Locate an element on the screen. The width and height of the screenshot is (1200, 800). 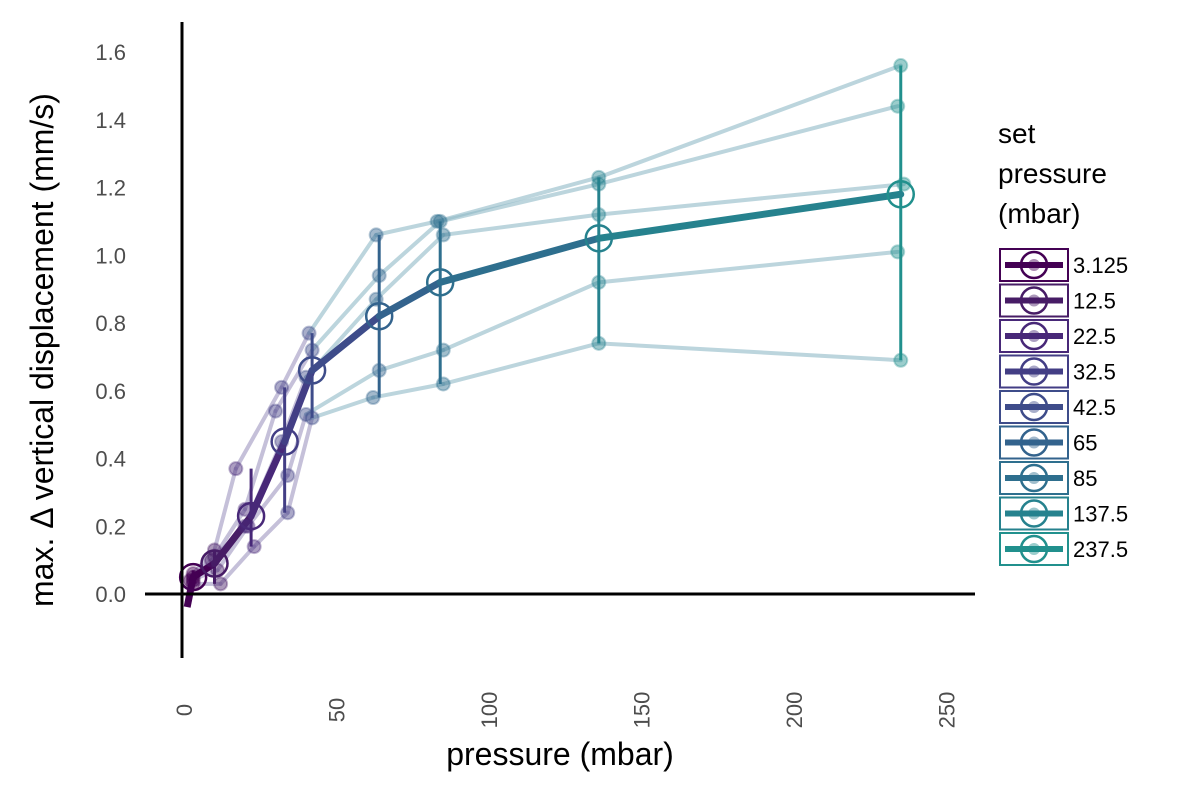
legend-entry: 22.5 is located at coordinates (1057, 336).